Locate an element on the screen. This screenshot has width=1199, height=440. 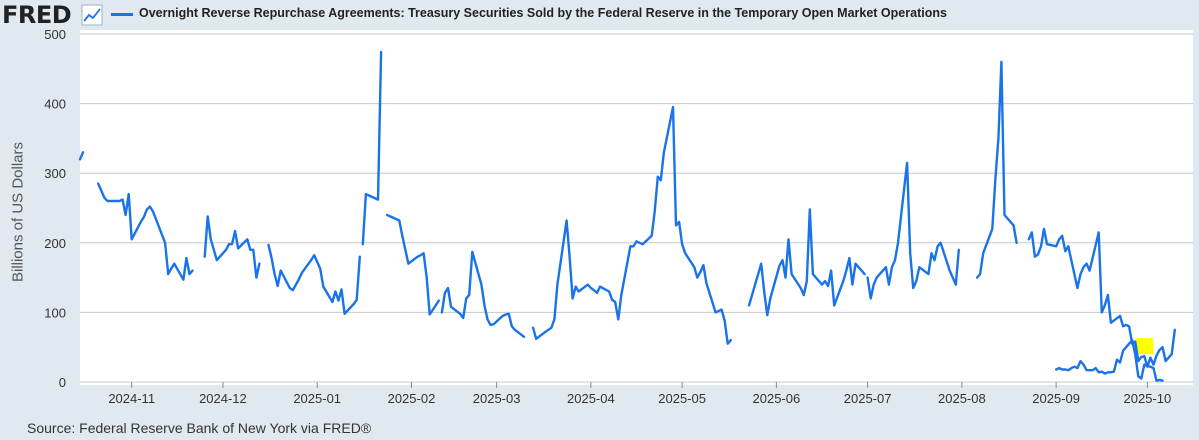
x-tick-label: 2025-03 is located at coordinates (497, 398).